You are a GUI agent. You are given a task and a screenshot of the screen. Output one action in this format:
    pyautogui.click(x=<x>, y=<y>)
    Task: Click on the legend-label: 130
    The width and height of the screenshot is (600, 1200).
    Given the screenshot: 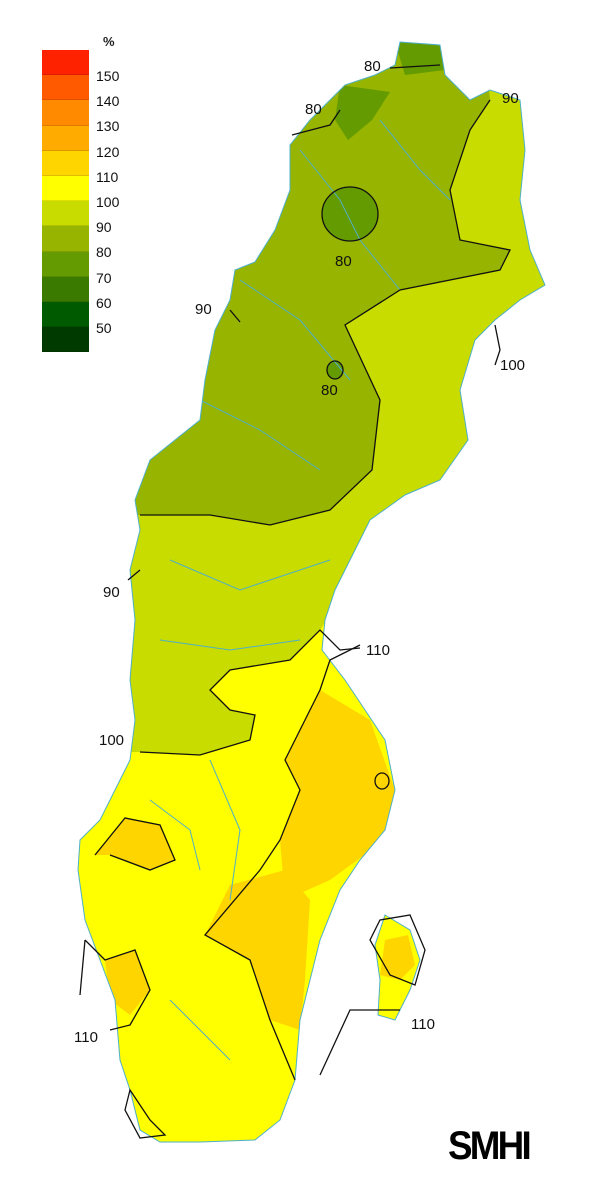 What is the action you would take?
    pyautogui.click(x=108, y=126)
    